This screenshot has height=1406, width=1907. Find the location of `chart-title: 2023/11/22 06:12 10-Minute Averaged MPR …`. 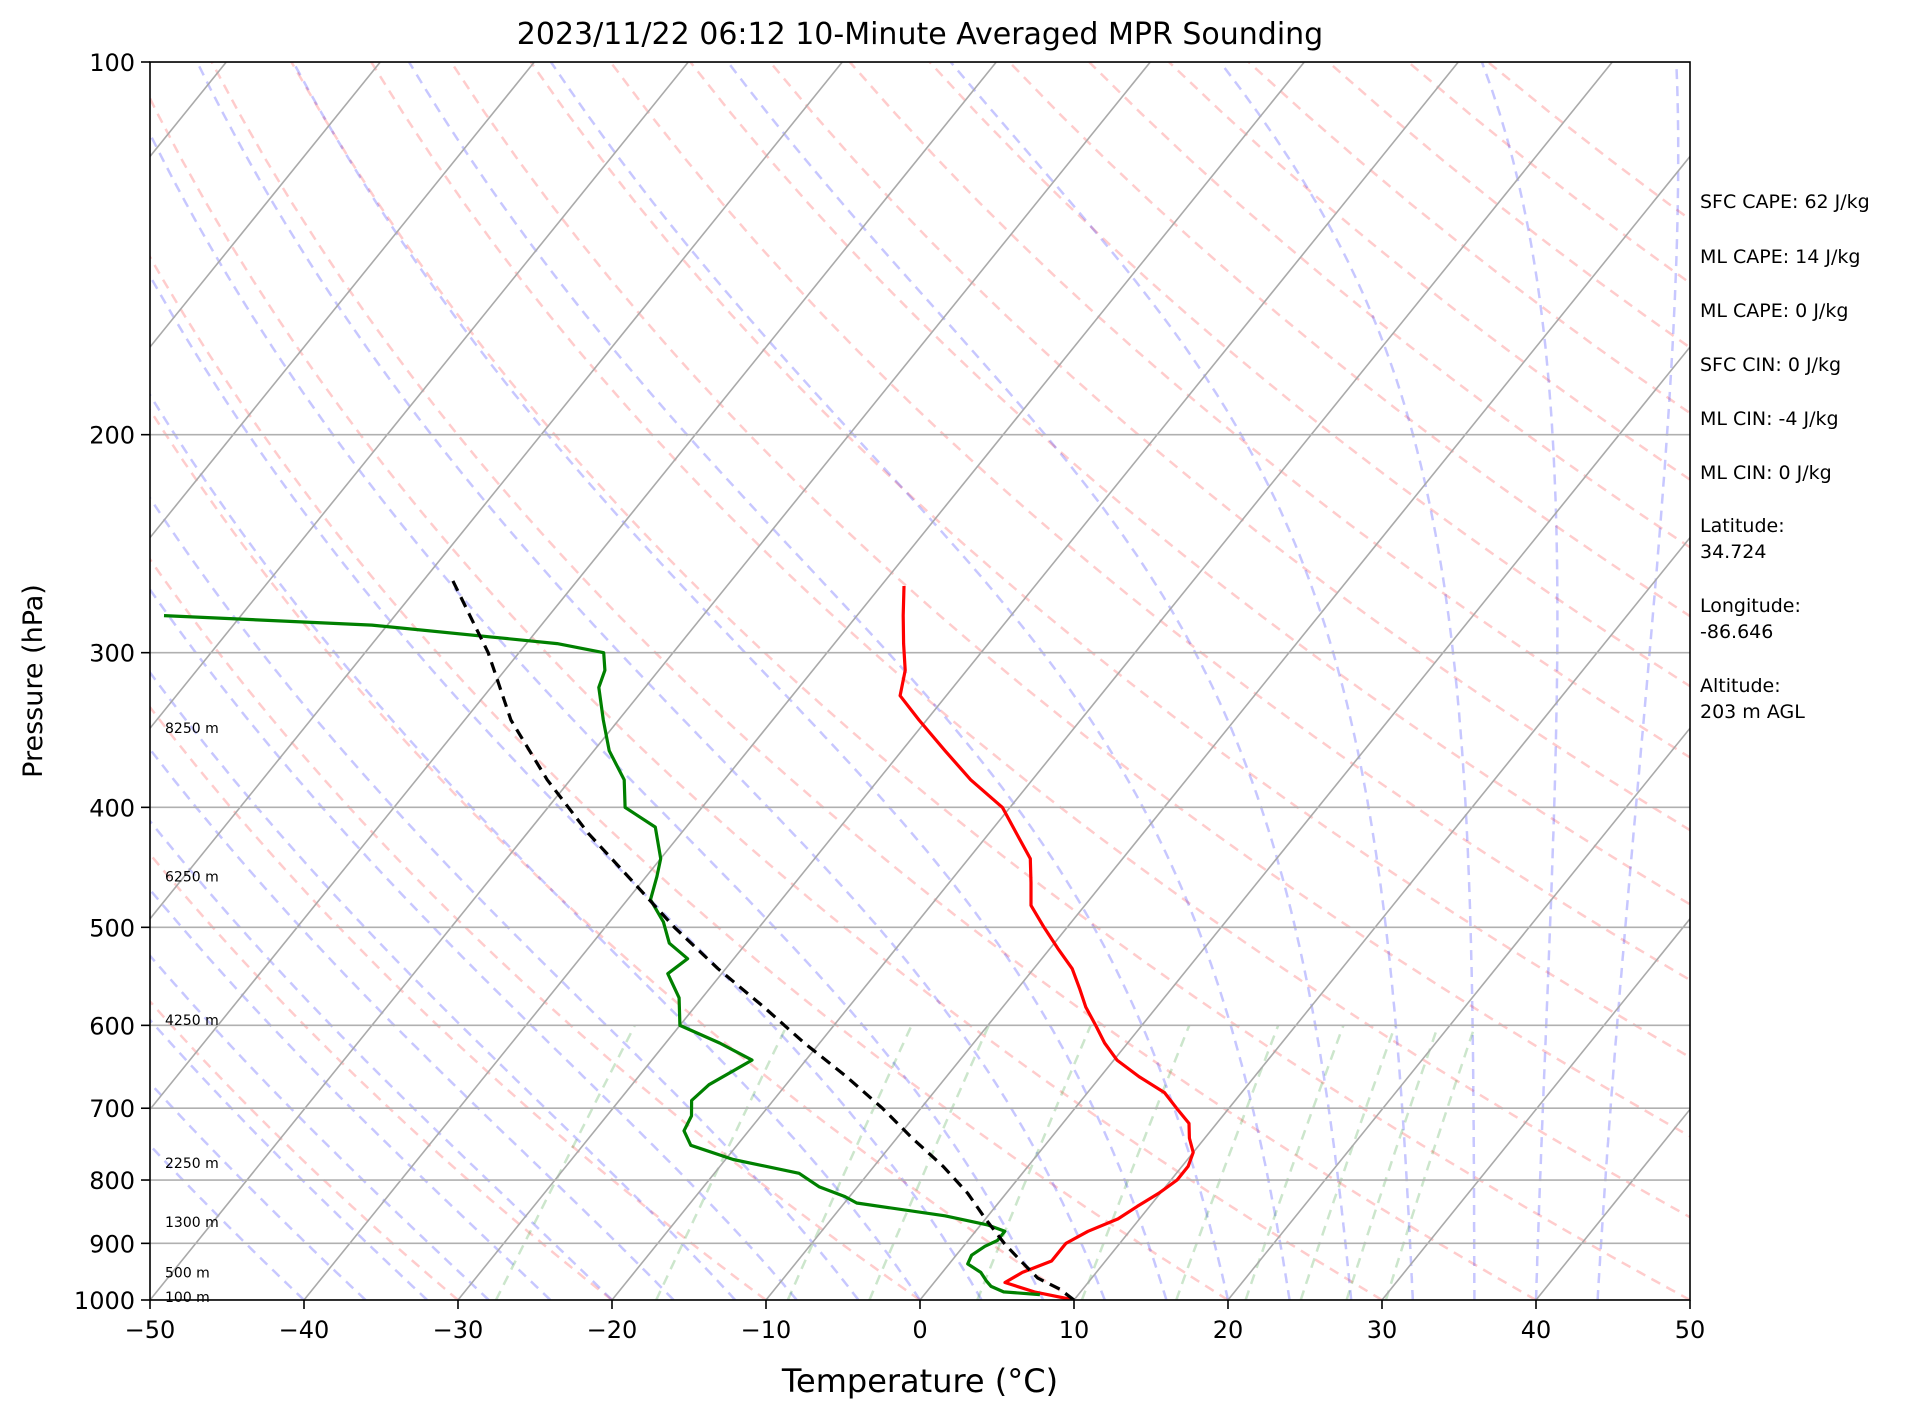

chart-title: 2023/11/22 06:12 10-Minute Averaged MPR … is located at coordinates (920, 34).